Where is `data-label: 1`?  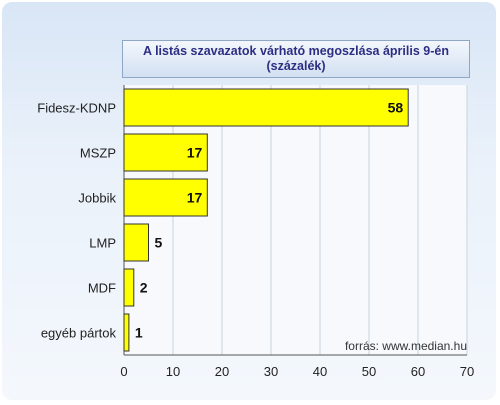 data-label: 1 is located at coordinates (139, 333).